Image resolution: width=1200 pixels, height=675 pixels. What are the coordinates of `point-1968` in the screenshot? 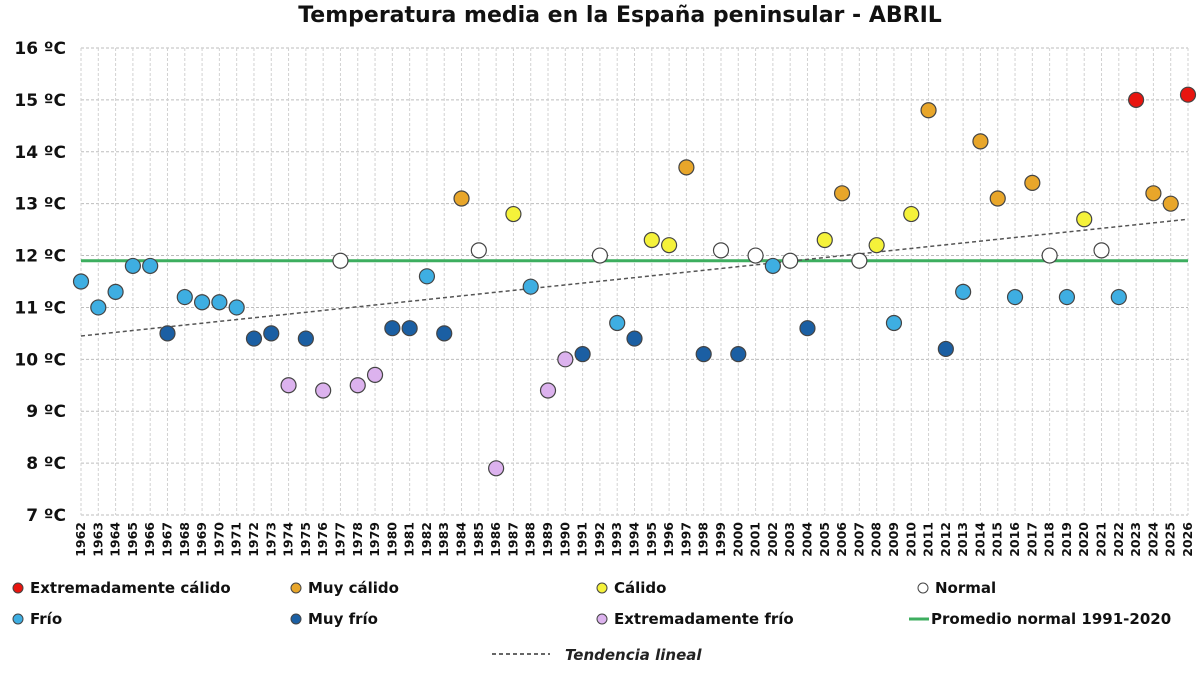 It's located at (184, 297).